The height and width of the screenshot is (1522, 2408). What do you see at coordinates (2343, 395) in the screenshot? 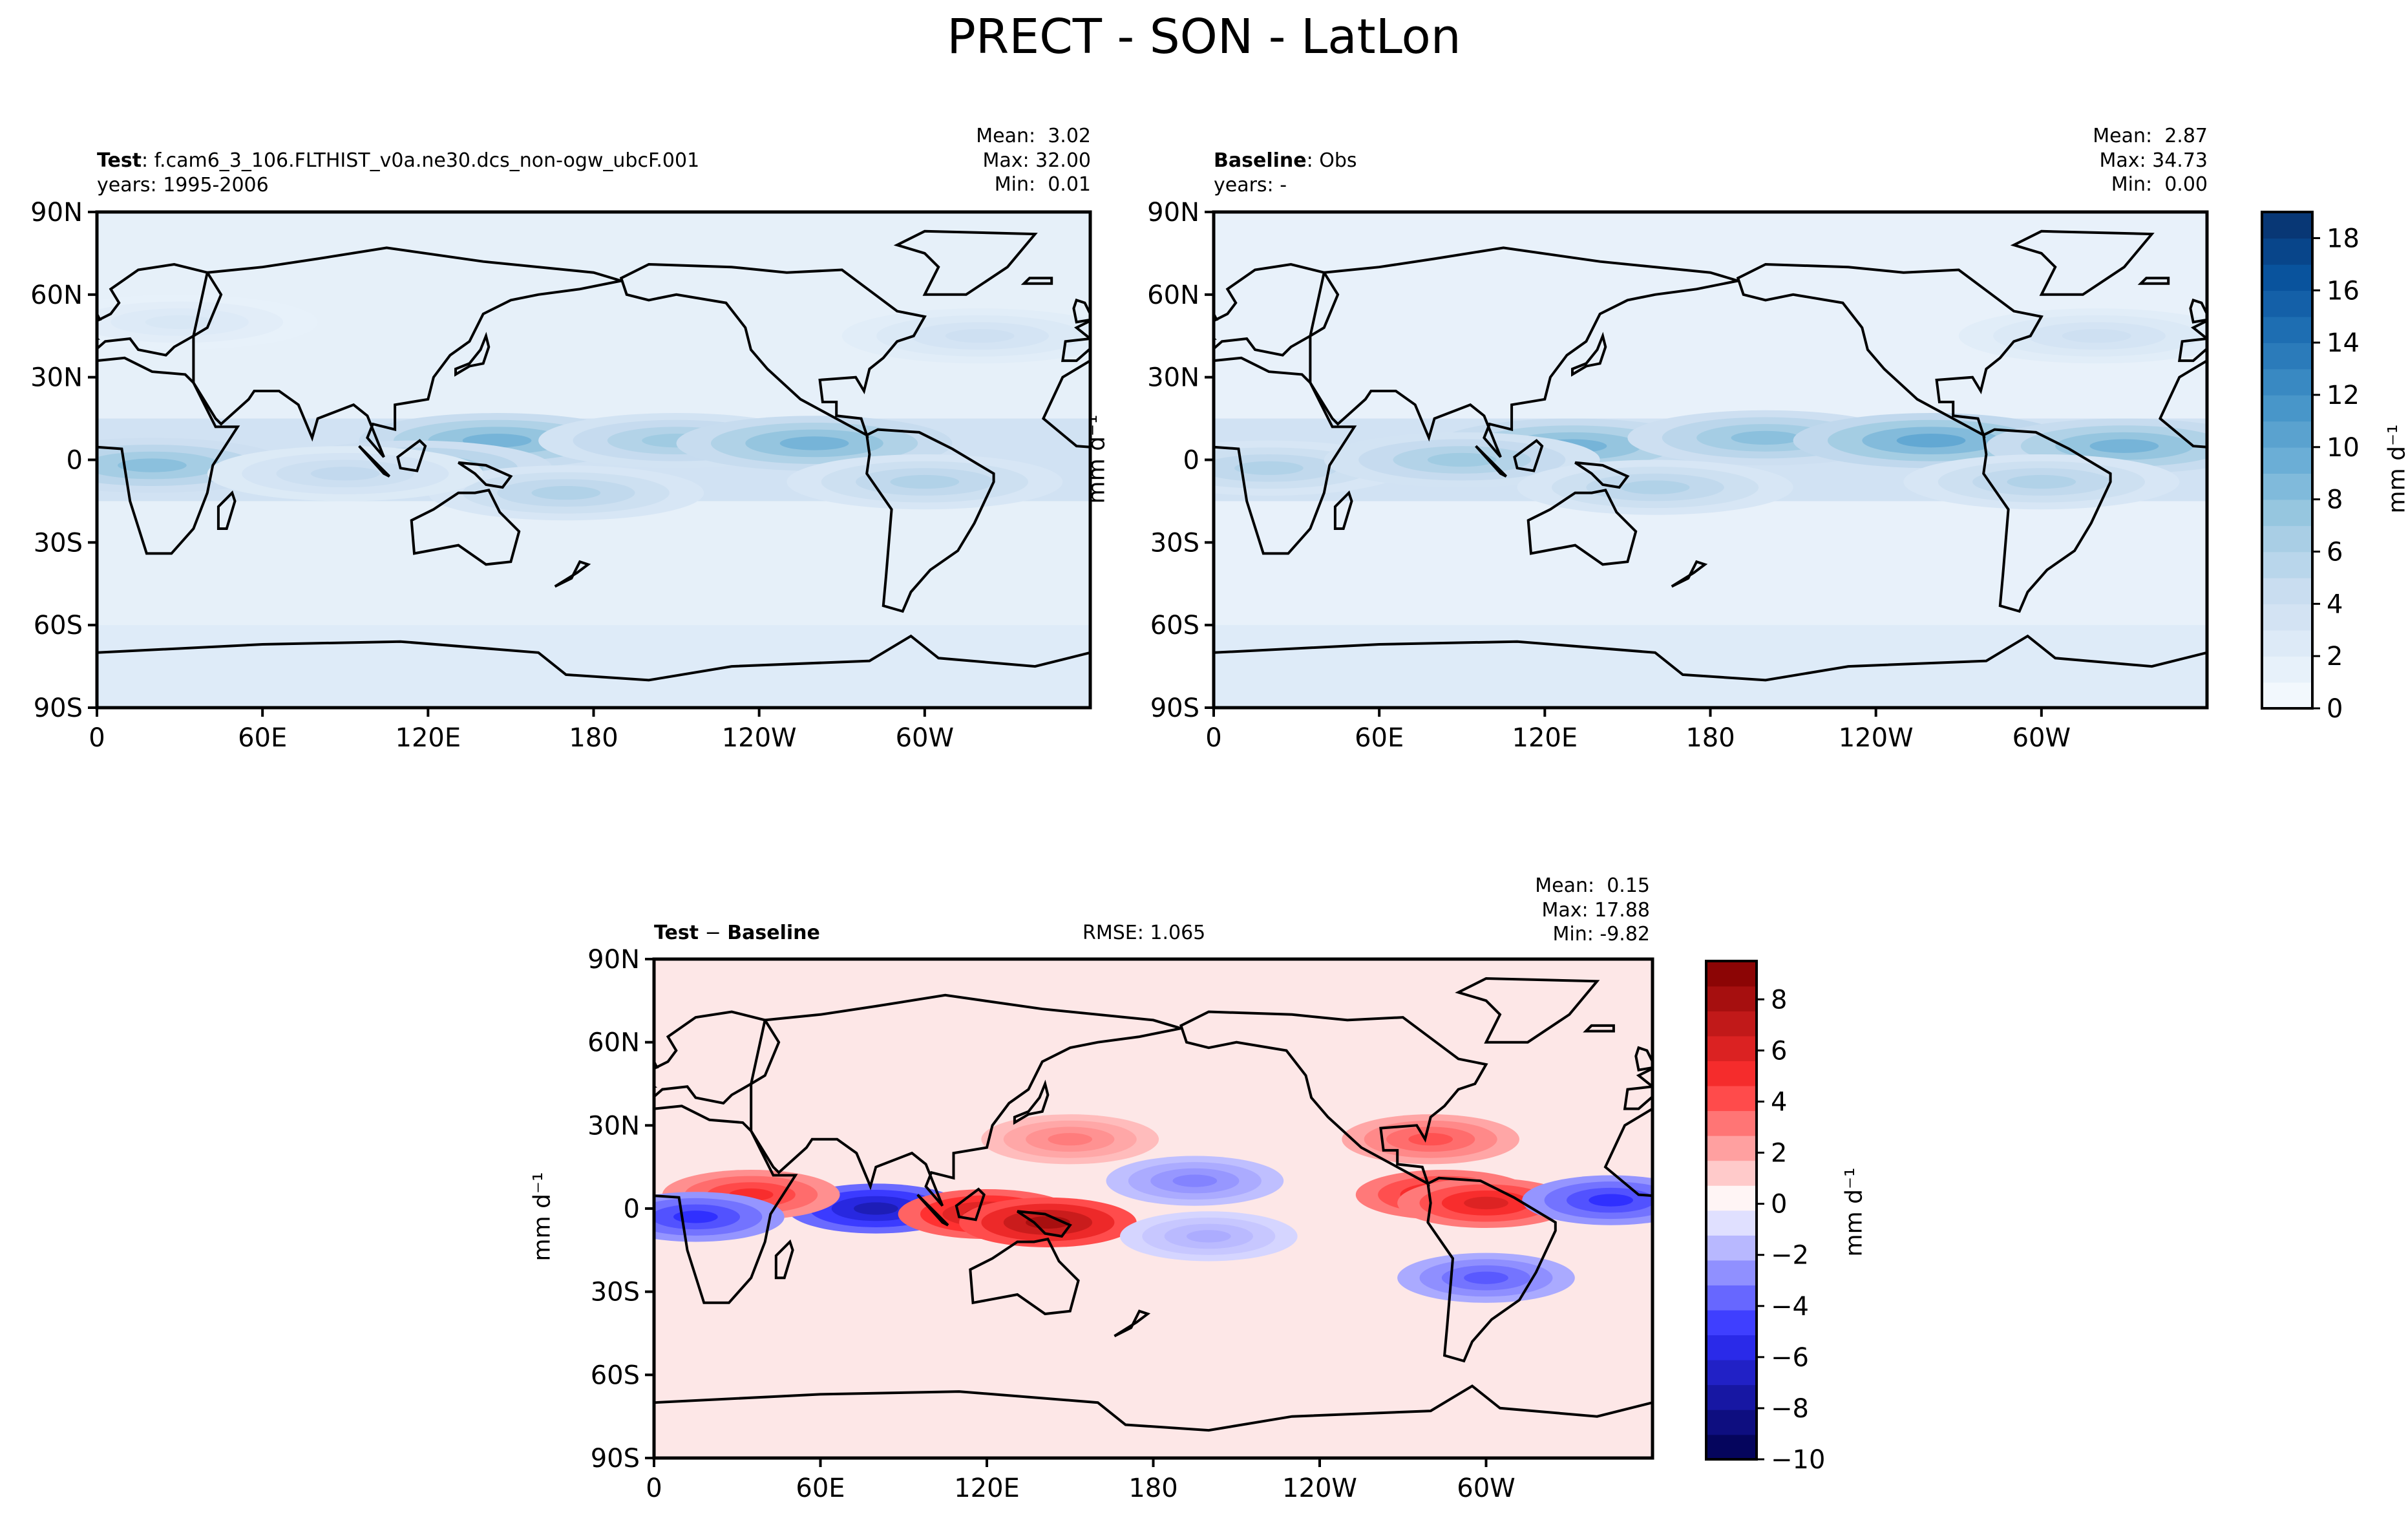
I see `levels-colorbar-tick-label-6: 12` at bounding box center [2343, 395].